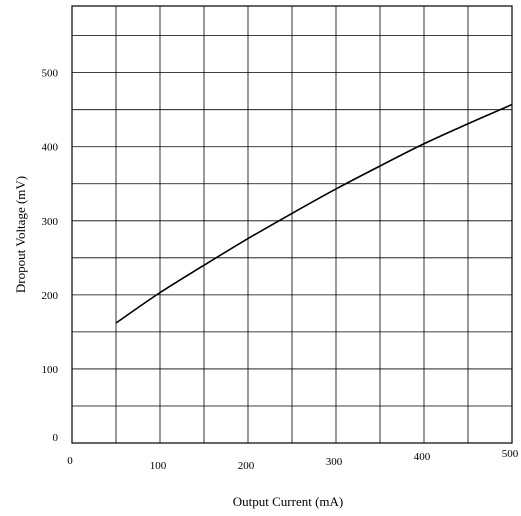 The width and height of the screenshot is (521, 516). What do you see at coordinates (70, 461) in the screenshot?
I see `x-tick-label: 0` at bounding box center [70, 461].